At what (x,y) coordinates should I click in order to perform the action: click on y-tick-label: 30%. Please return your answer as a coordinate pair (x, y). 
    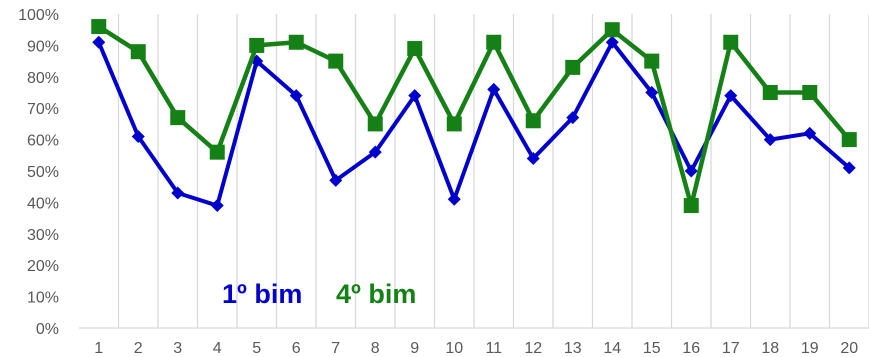
    Looking at the image, I should click on (43, 235).